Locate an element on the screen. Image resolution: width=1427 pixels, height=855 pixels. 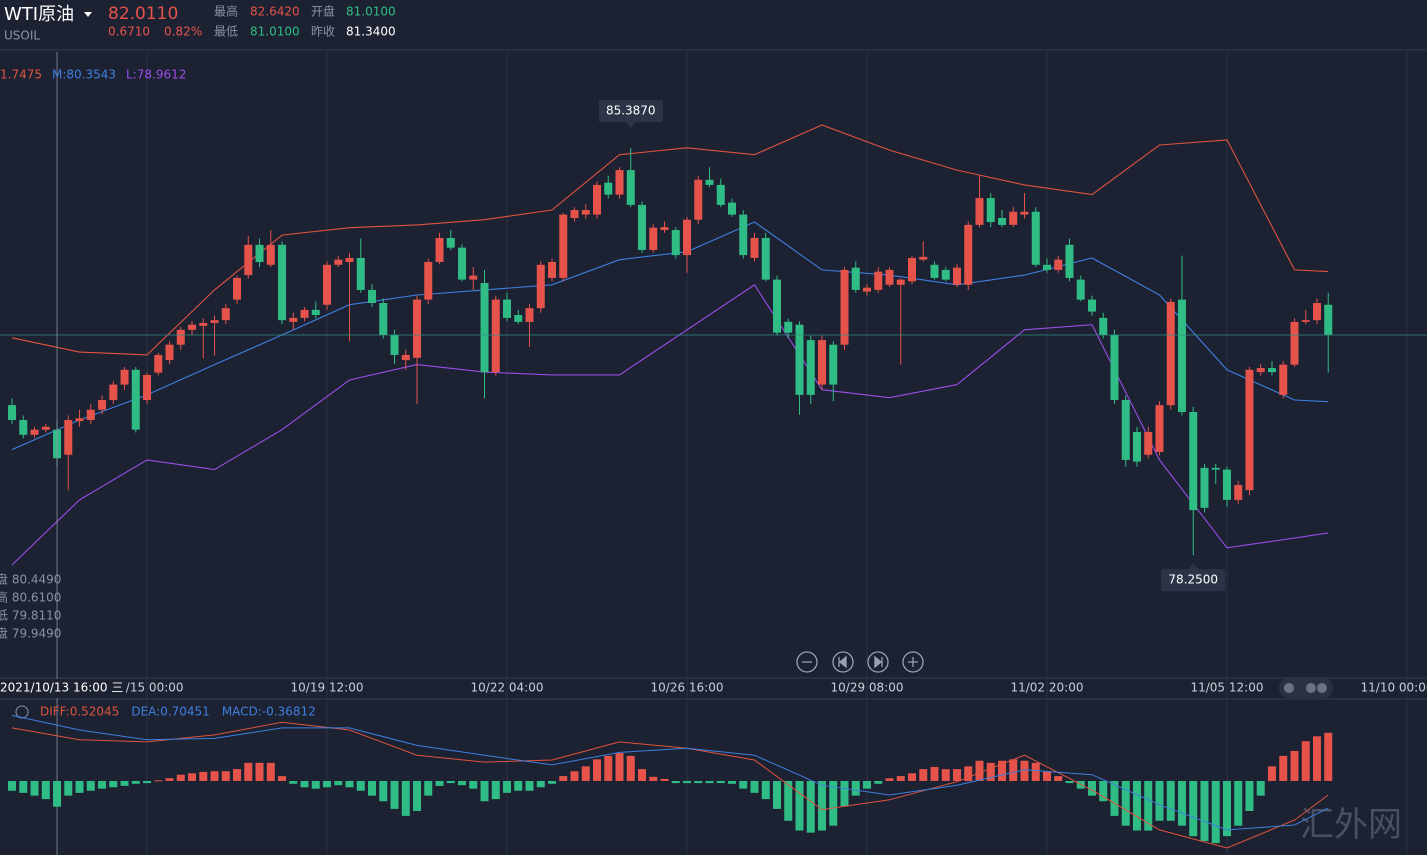
high-value: 82.6420 is located at coordinates (275, 12).